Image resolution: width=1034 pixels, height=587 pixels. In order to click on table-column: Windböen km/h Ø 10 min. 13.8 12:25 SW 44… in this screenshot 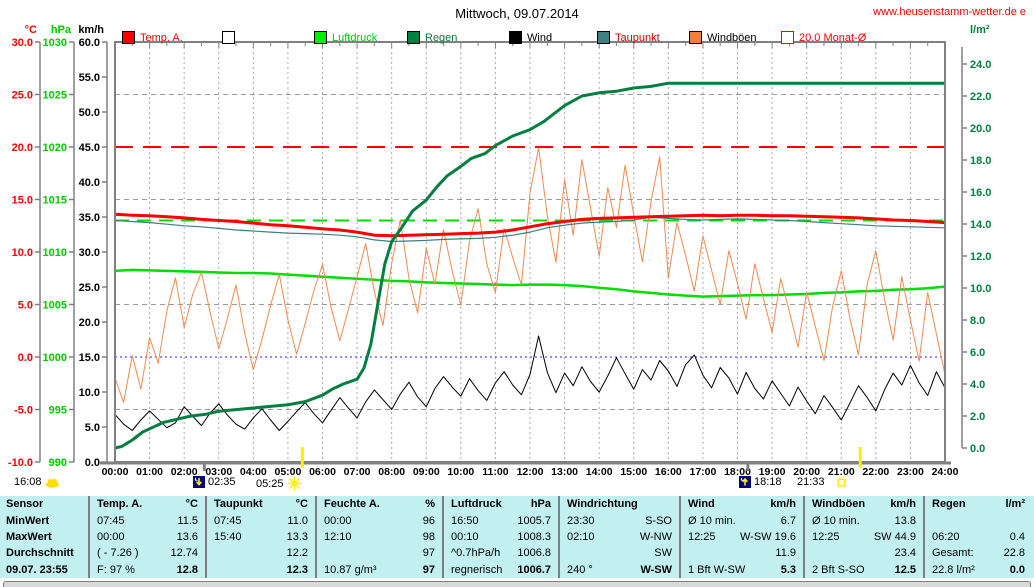, I will do `click(863, 537)`.